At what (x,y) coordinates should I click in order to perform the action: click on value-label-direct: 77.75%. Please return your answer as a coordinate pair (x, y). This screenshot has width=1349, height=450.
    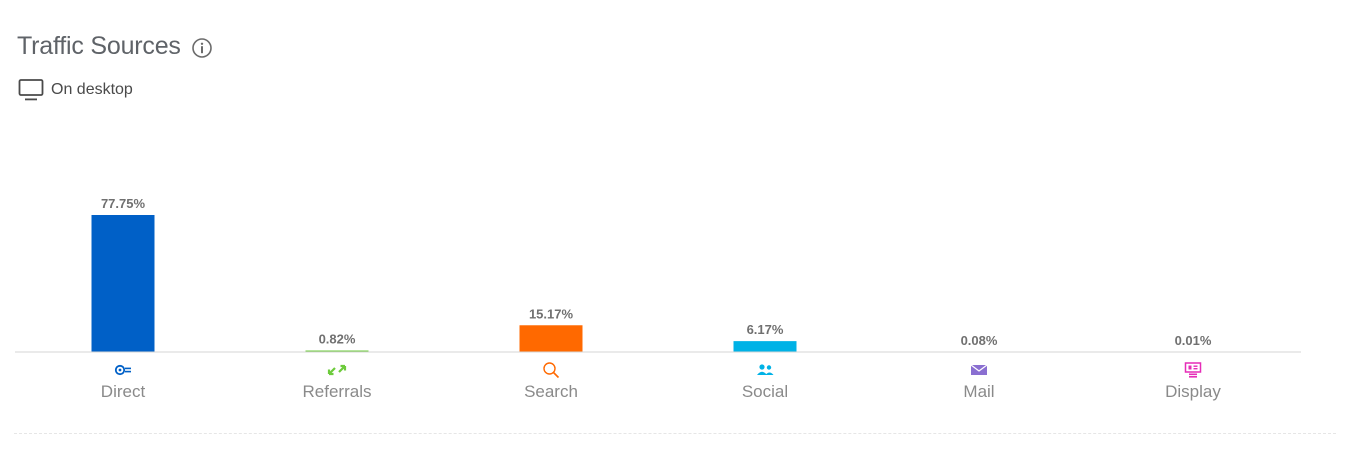
    Looking at the image, I should click on (123, 203).